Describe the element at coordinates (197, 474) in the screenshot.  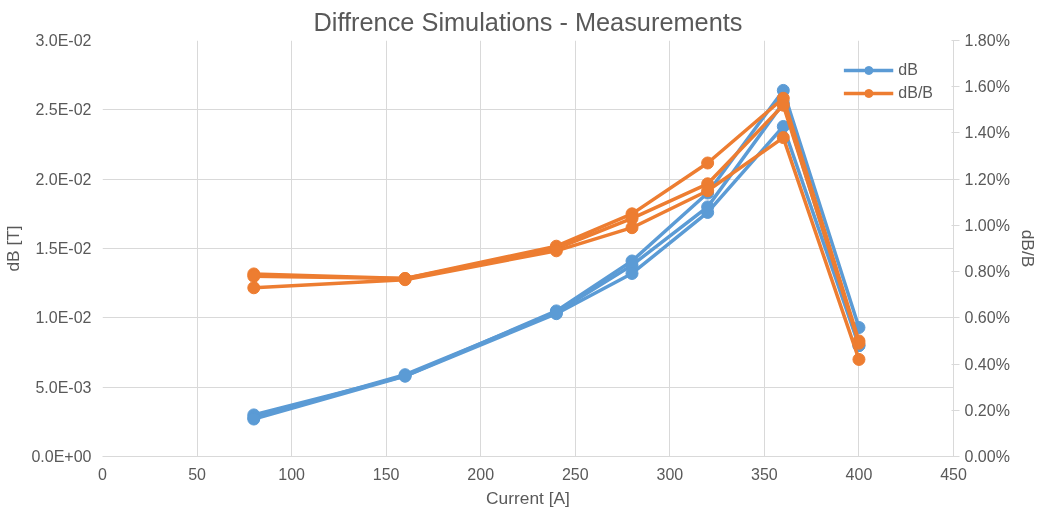
I see `x-tick-label: 50` at that location.